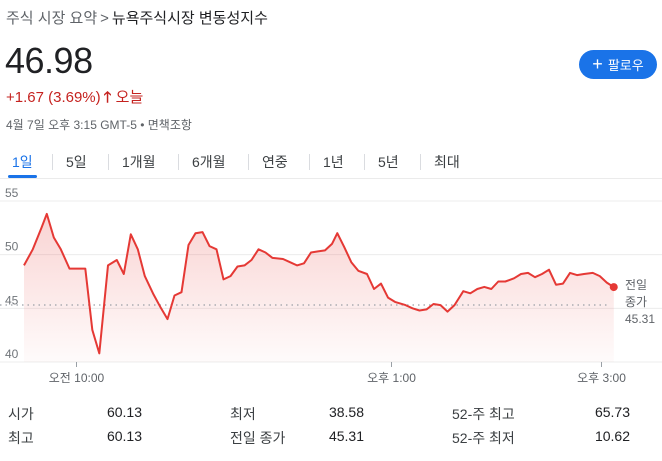 The height and width of the screenshot is (461, 662). I want to click on arrow-up-icon: 🡑, so click(107, 97).